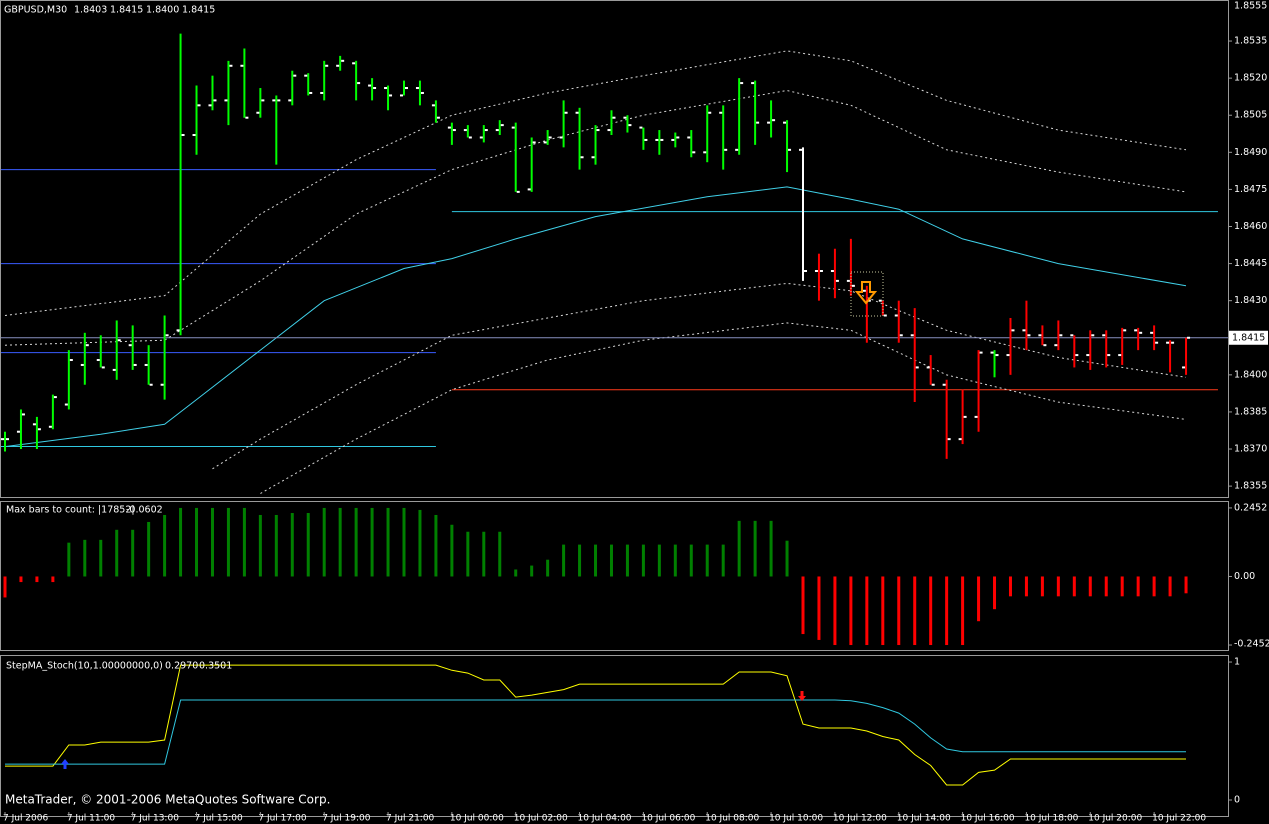 The image size is (1269, 824). What do you see at coordinates (1250, 152) in the screenshot?
I see `y-tick-label: 1.8490` at bounding box center [1250, 152].